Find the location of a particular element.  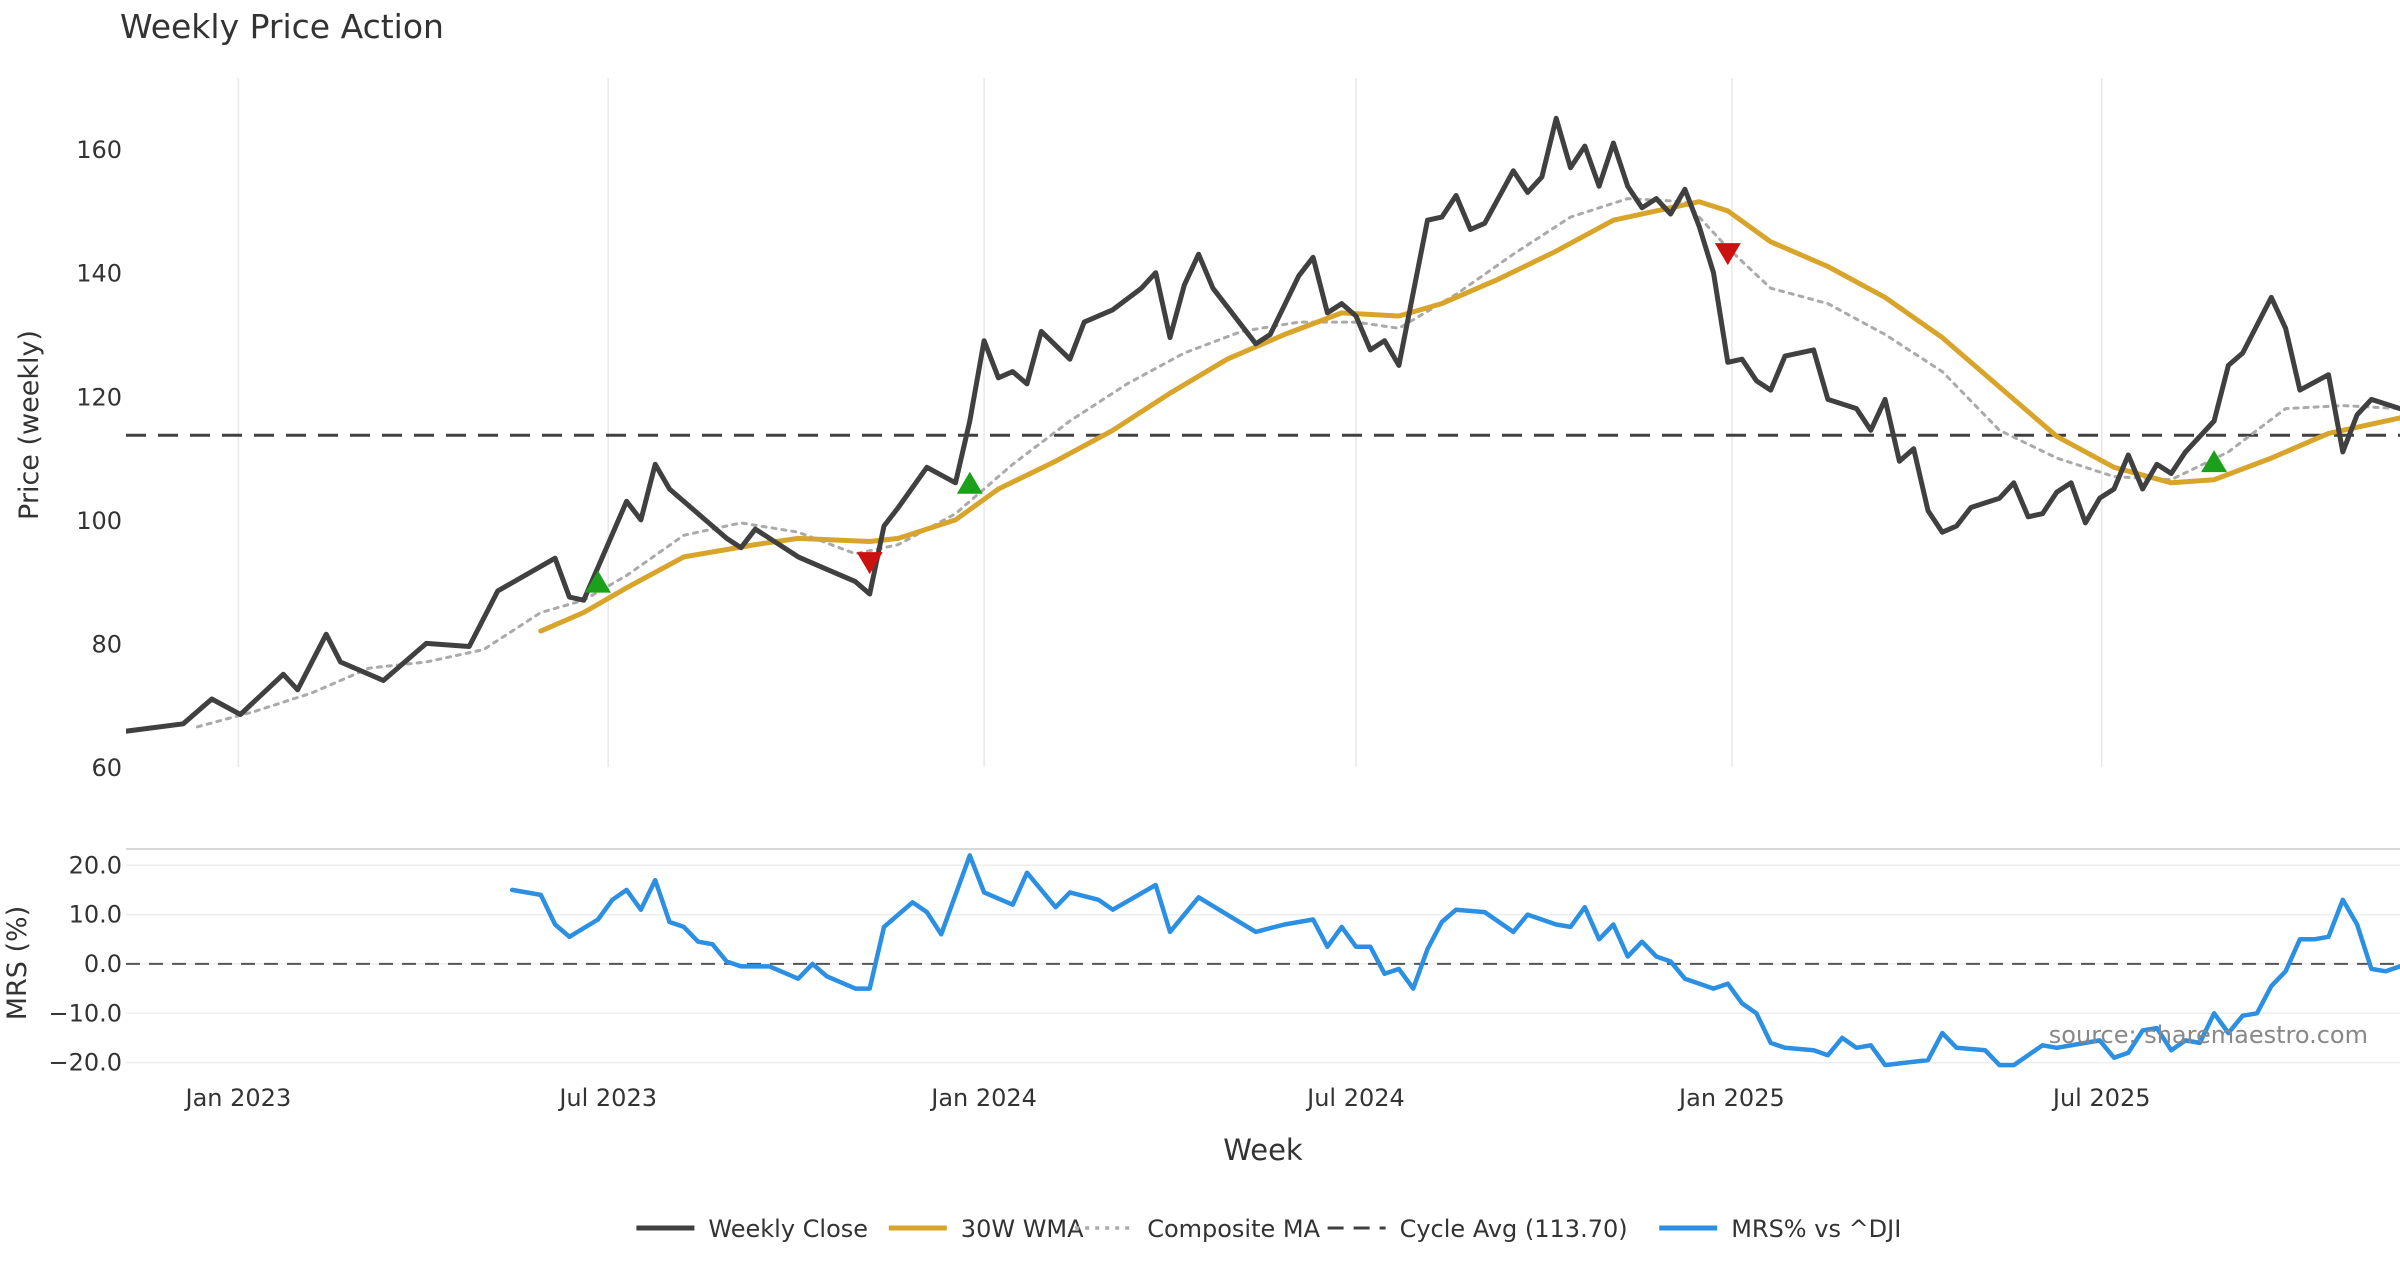

price-y-tick-label: 100 is located at coordinates (99, 521).